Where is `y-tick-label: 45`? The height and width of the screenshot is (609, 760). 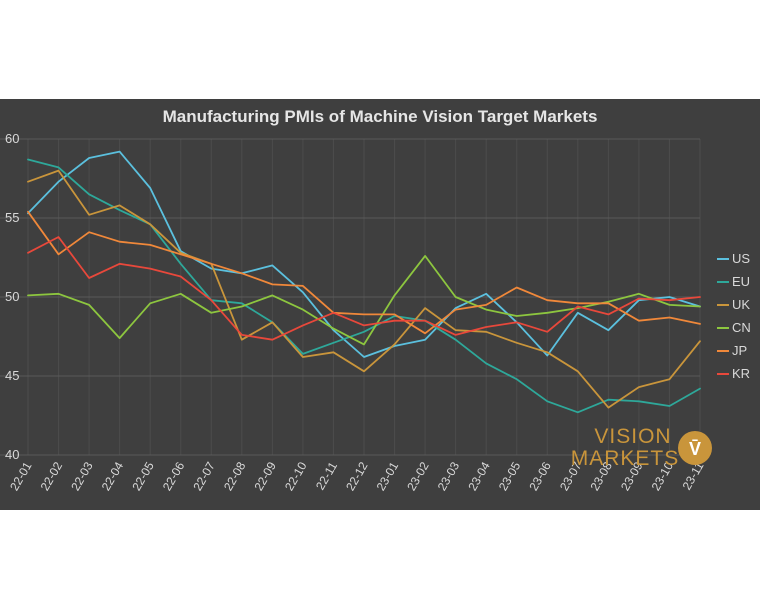
y-tick-label: 45 is located at coordinates (12, 375).